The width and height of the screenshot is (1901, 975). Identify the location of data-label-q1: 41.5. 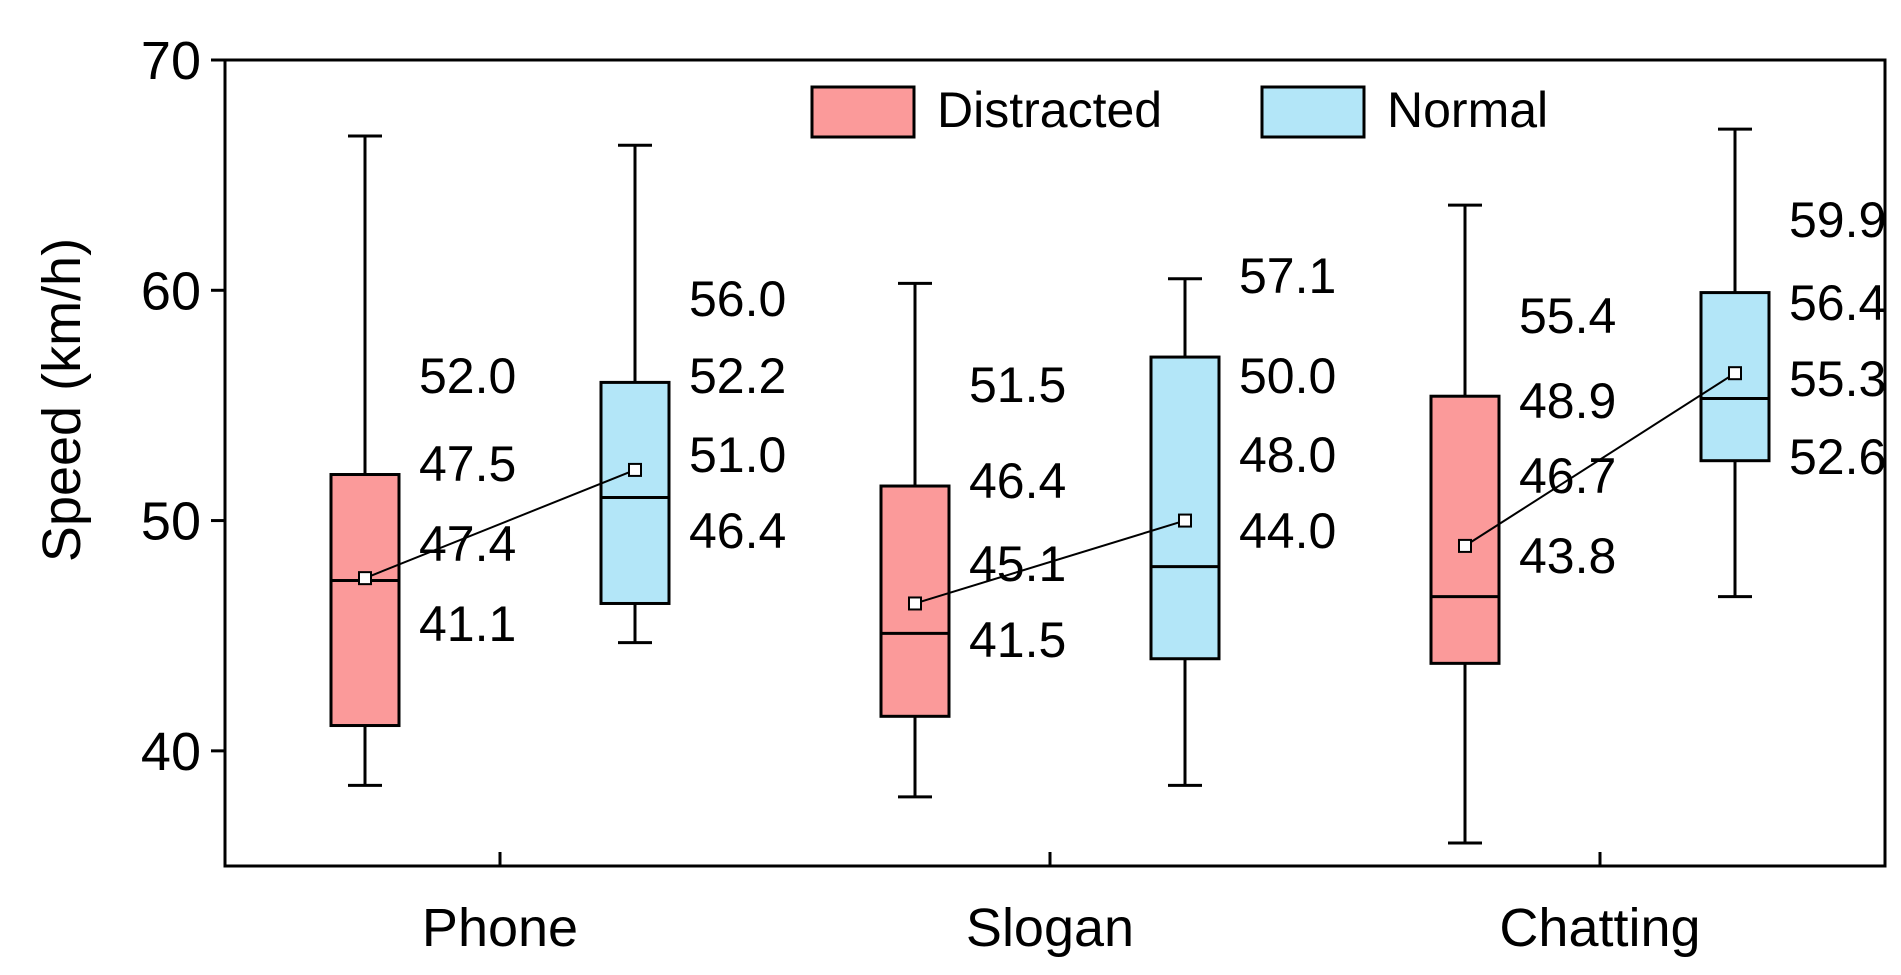
(1017, 640).